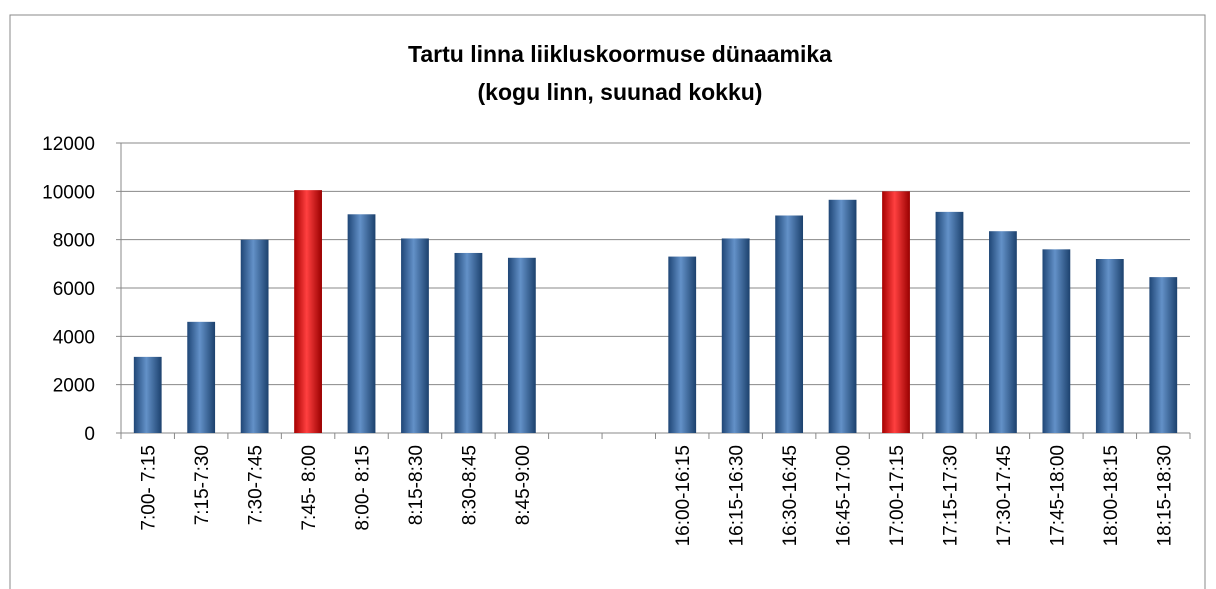 Image resolution: width=1216 pixels, height=589 pixels. I want to click on x-tick-label: 17:15-17:30, so click(950, 495).